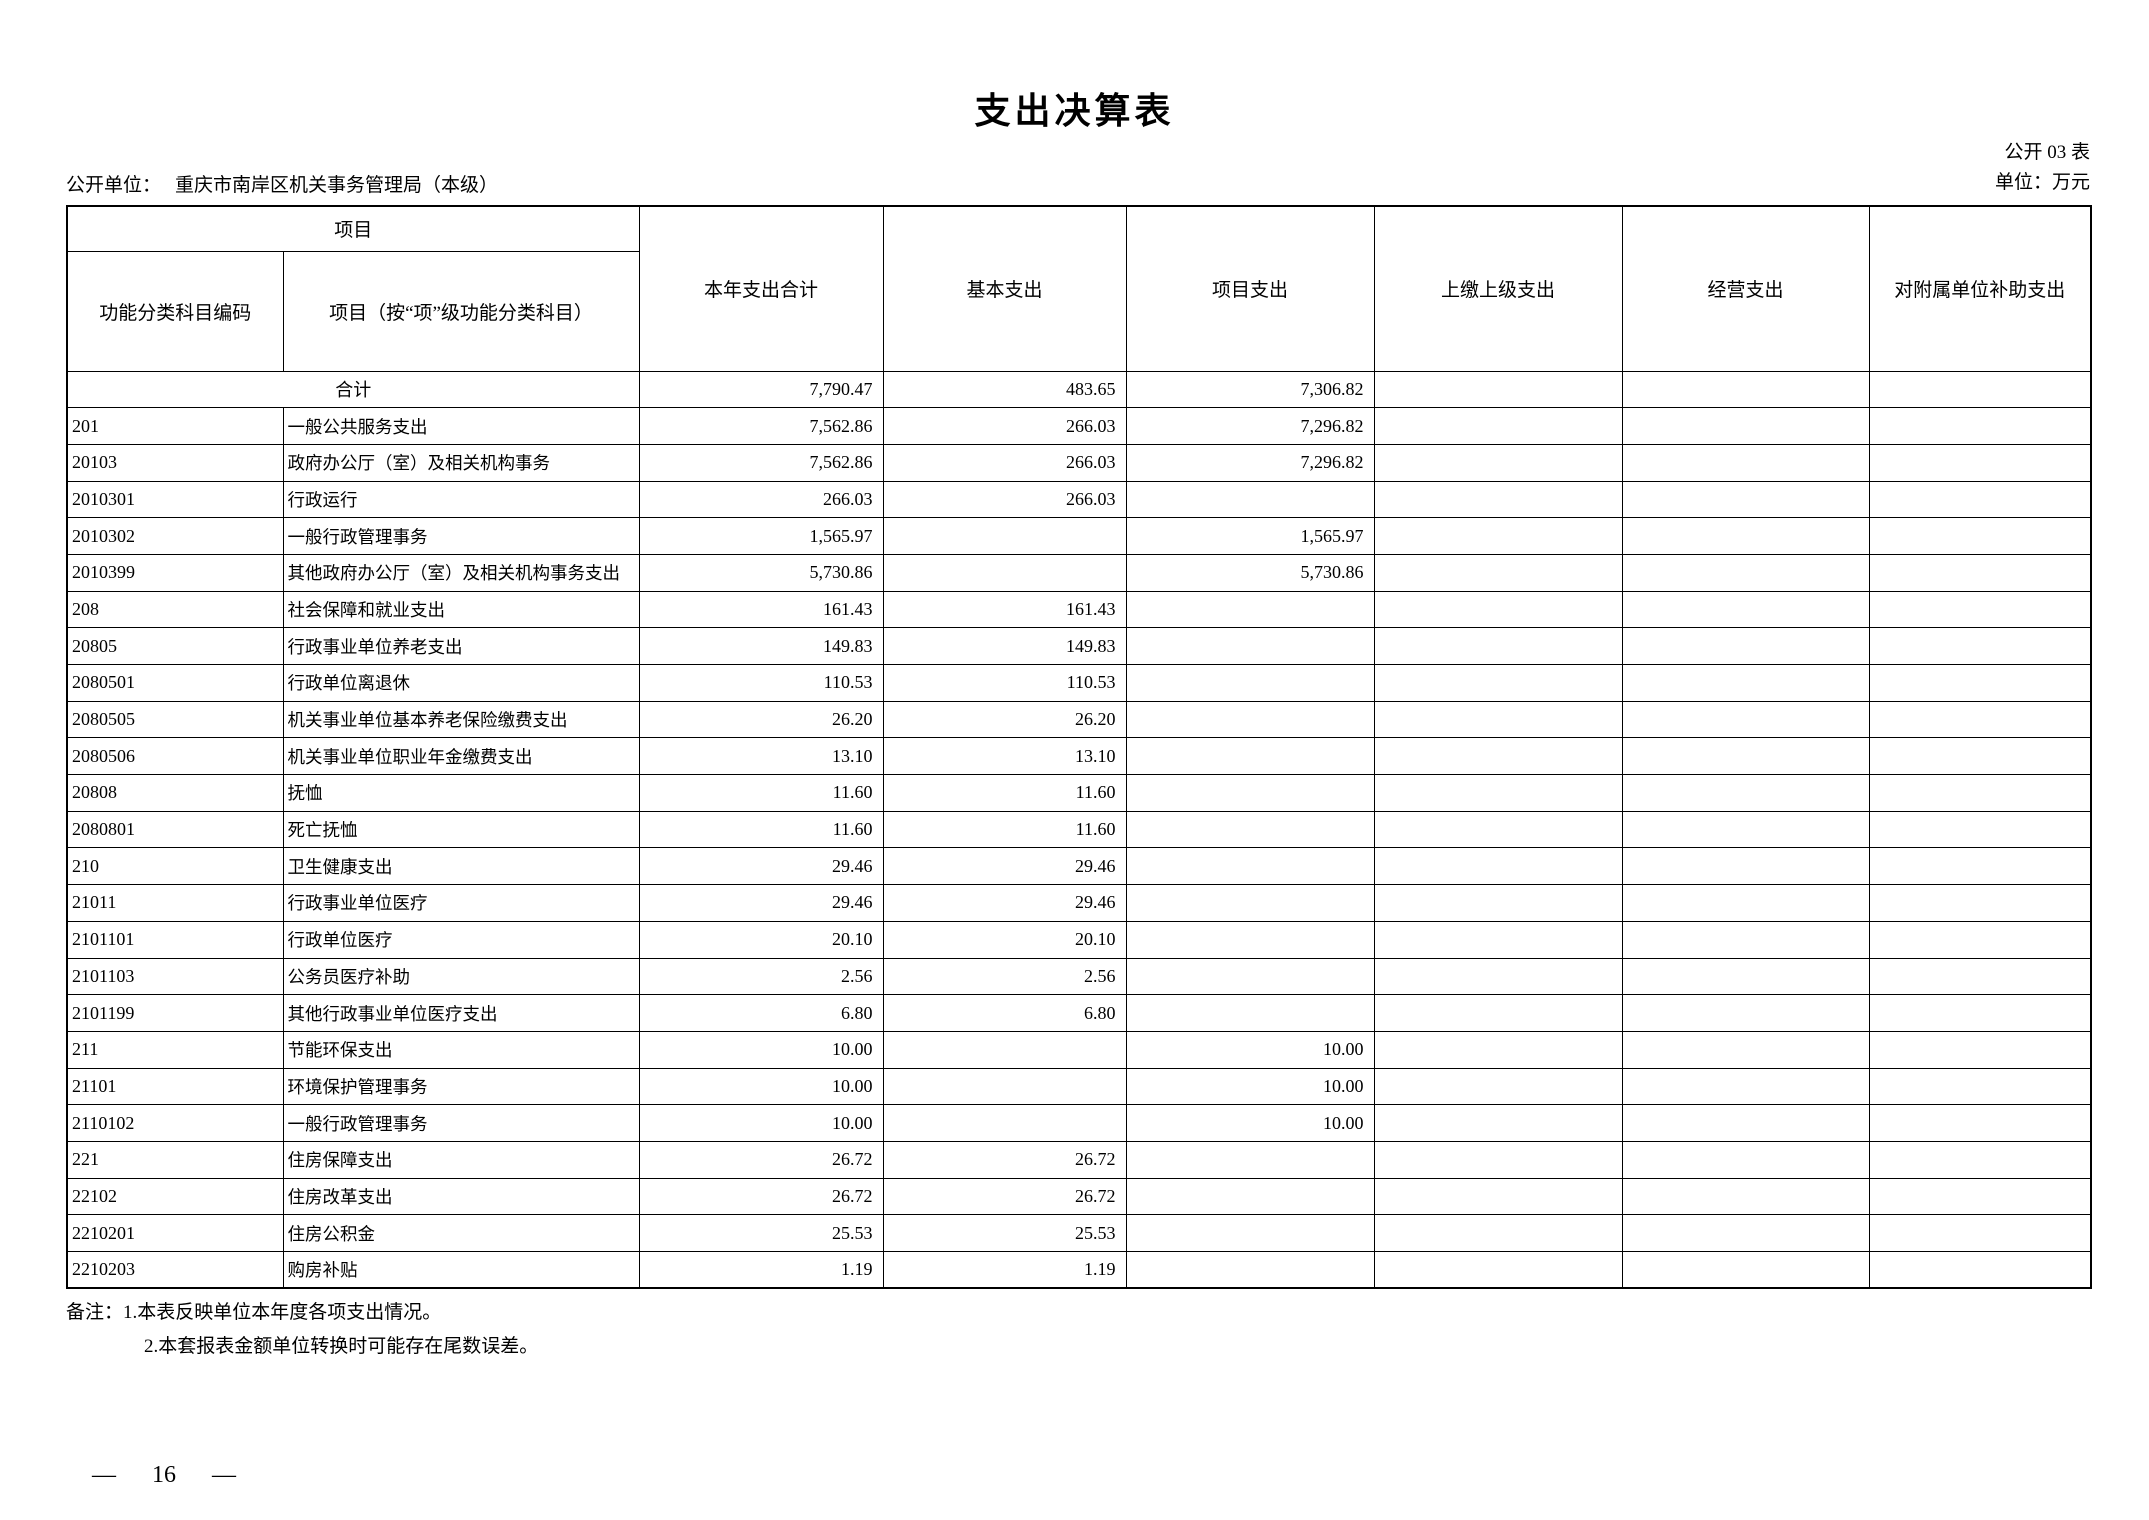 Image resolution: width=2149 pixels, height=1520 pixels. I want to click on row-code: 2010399, so click(175, 572).